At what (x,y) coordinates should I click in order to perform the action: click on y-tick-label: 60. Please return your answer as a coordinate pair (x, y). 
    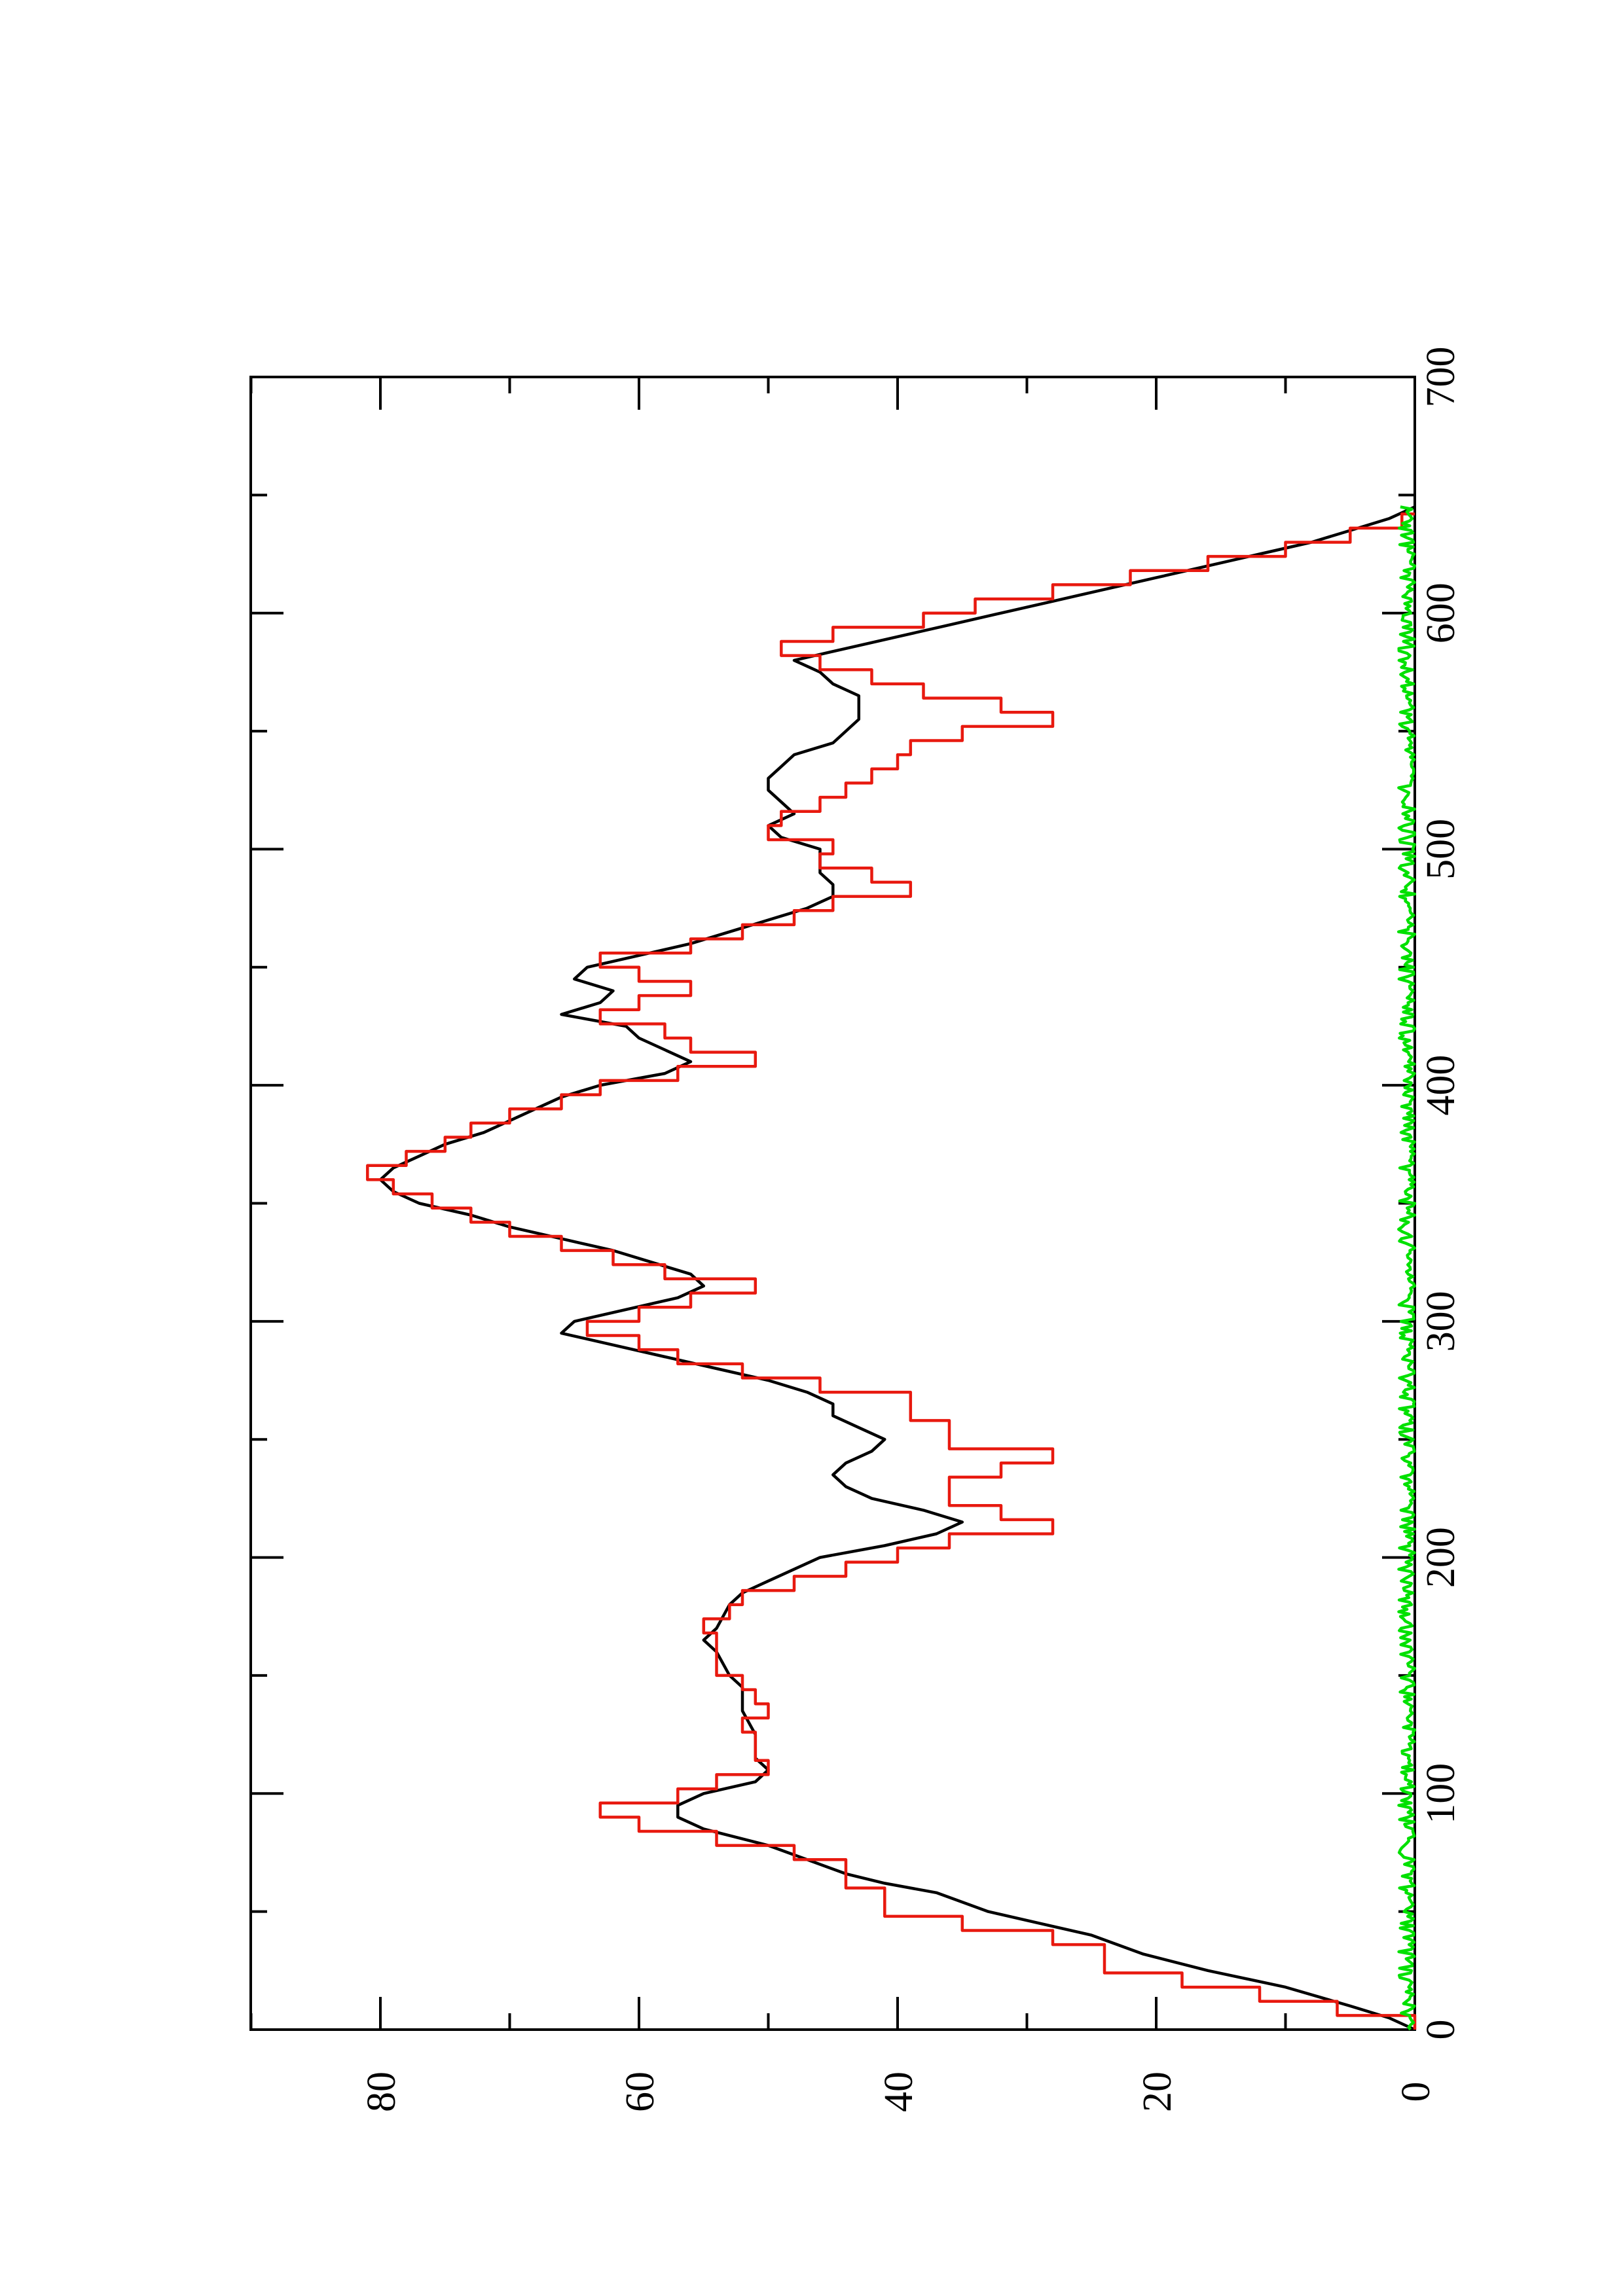
    Looking at the image, I should click on (640, 2092).